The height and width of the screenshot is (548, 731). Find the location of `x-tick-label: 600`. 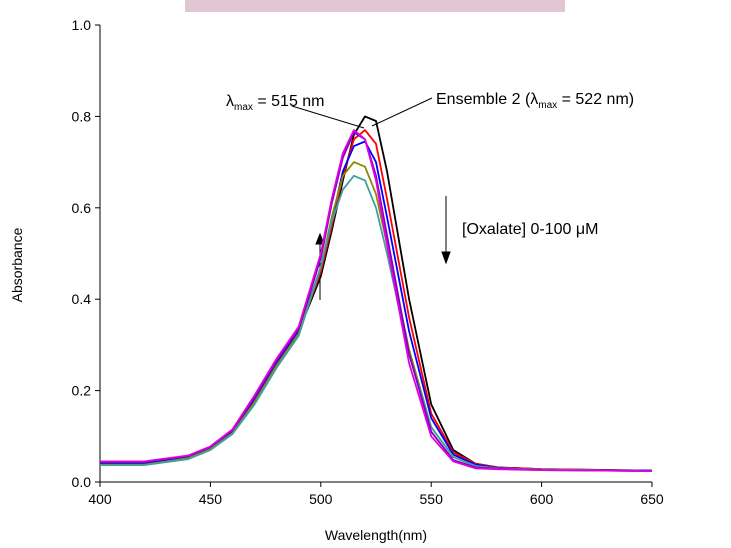

x-tick-label: 600 is located at coordinates (542, 499).